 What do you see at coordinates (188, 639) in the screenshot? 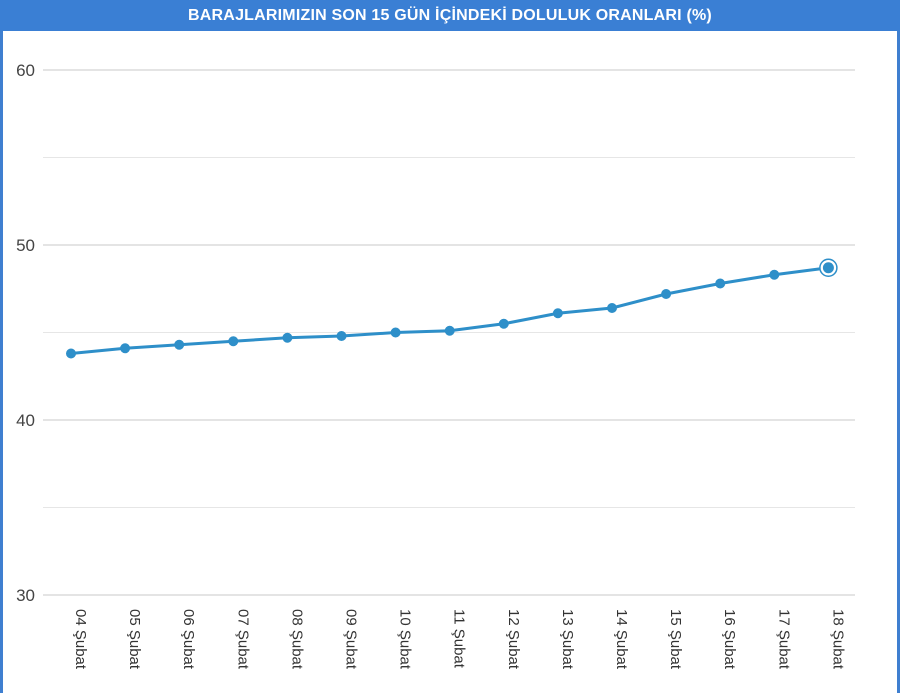
I see `x-tick-label: 06 Şubat` at bounding box center [188, 639].